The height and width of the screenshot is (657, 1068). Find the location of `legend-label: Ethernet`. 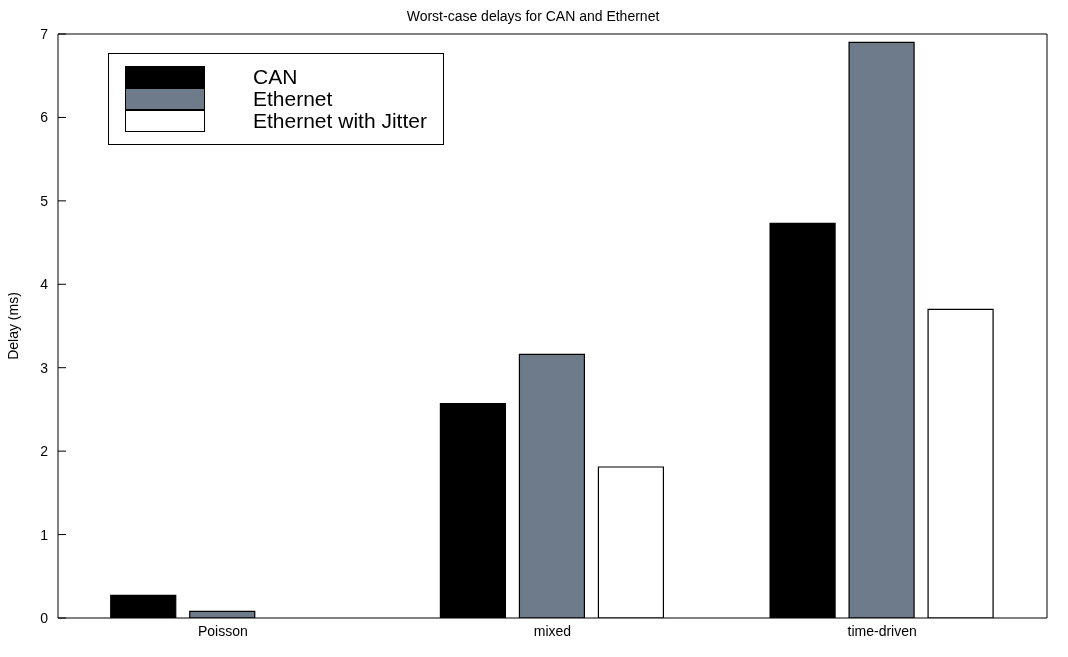

legend-label: Ethernet is located at coordinates (293, 98).